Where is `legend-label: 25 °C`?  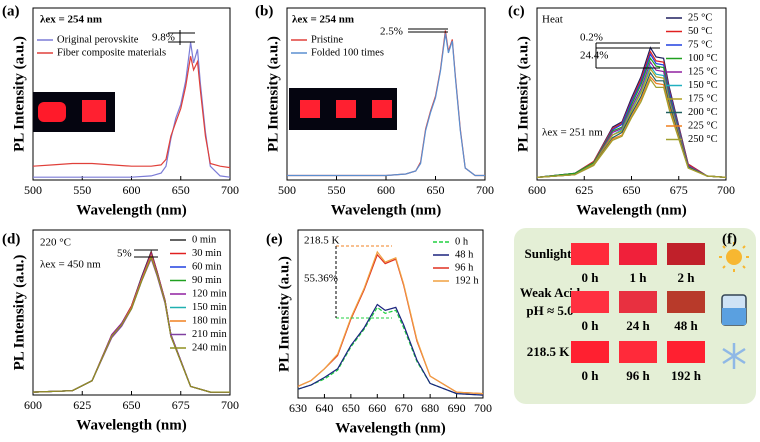 legend-label: 25 °C is located at coordinates (700, 17).